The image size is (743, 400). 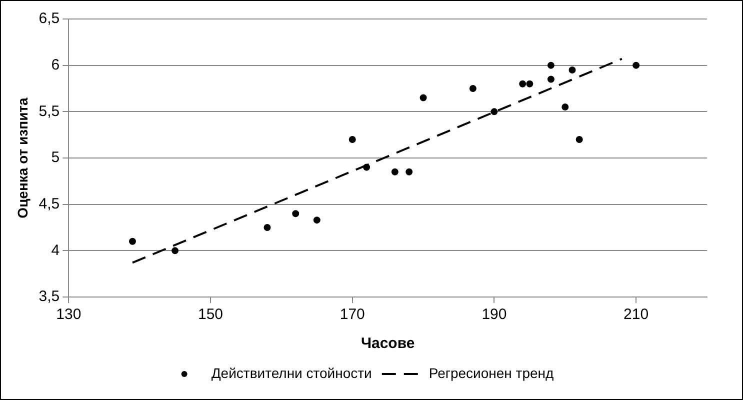 What do you see at coordinates (55, 157) in the screenshot?
I see `y-tick-label: 5` at bounding box center [55, 157].